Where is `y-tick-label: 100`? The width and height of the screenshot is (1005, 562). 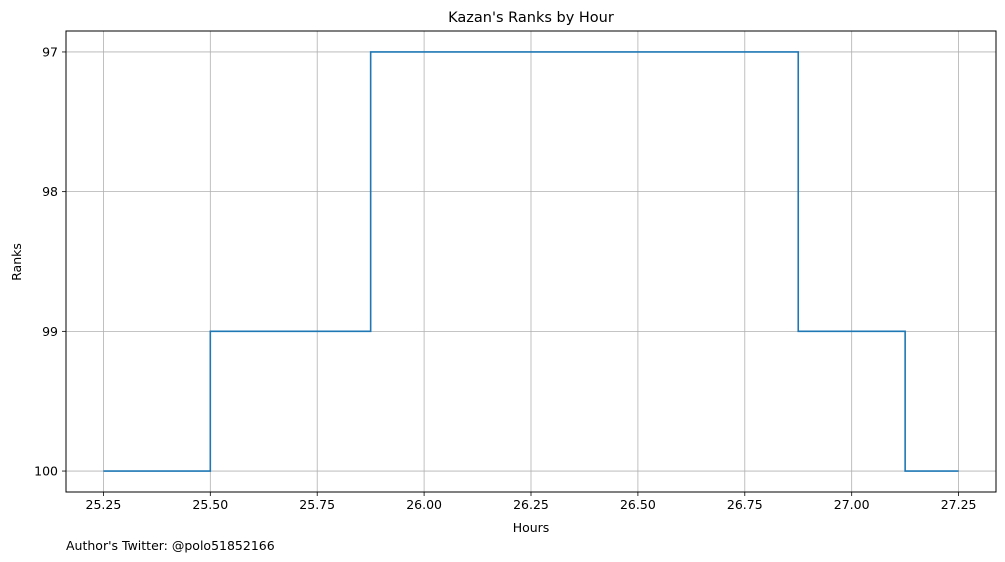
y-tick-label: 100 is located at coordinates (46, 471).